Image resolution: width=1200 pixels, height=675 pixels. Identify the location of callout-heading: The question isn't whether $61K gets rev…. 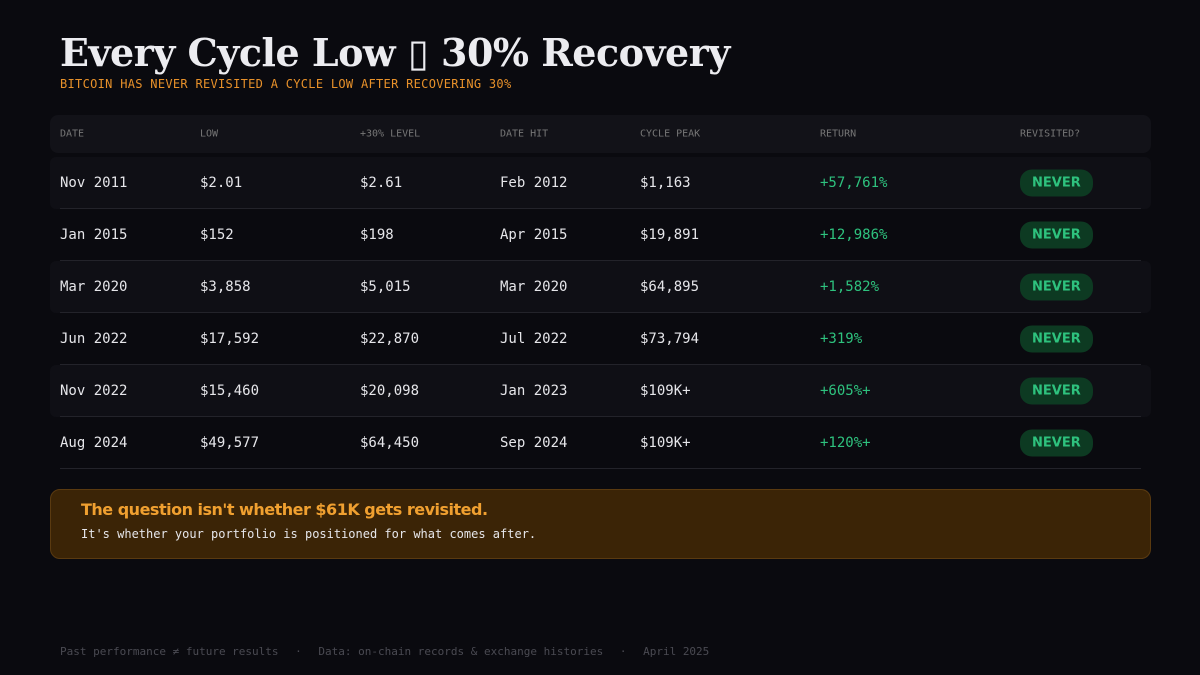
(284, 509).